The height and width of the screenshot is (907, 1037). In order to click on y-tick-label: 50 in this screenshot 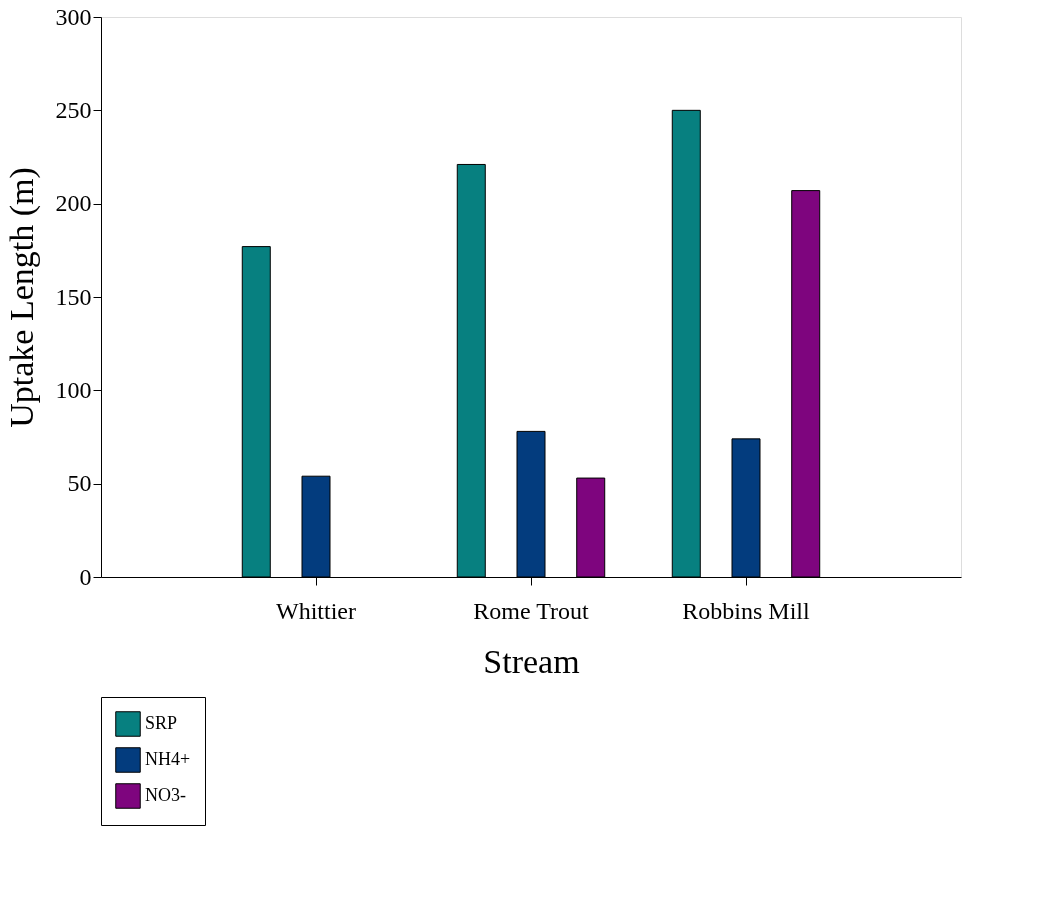, I will do `click(79, 483)`.